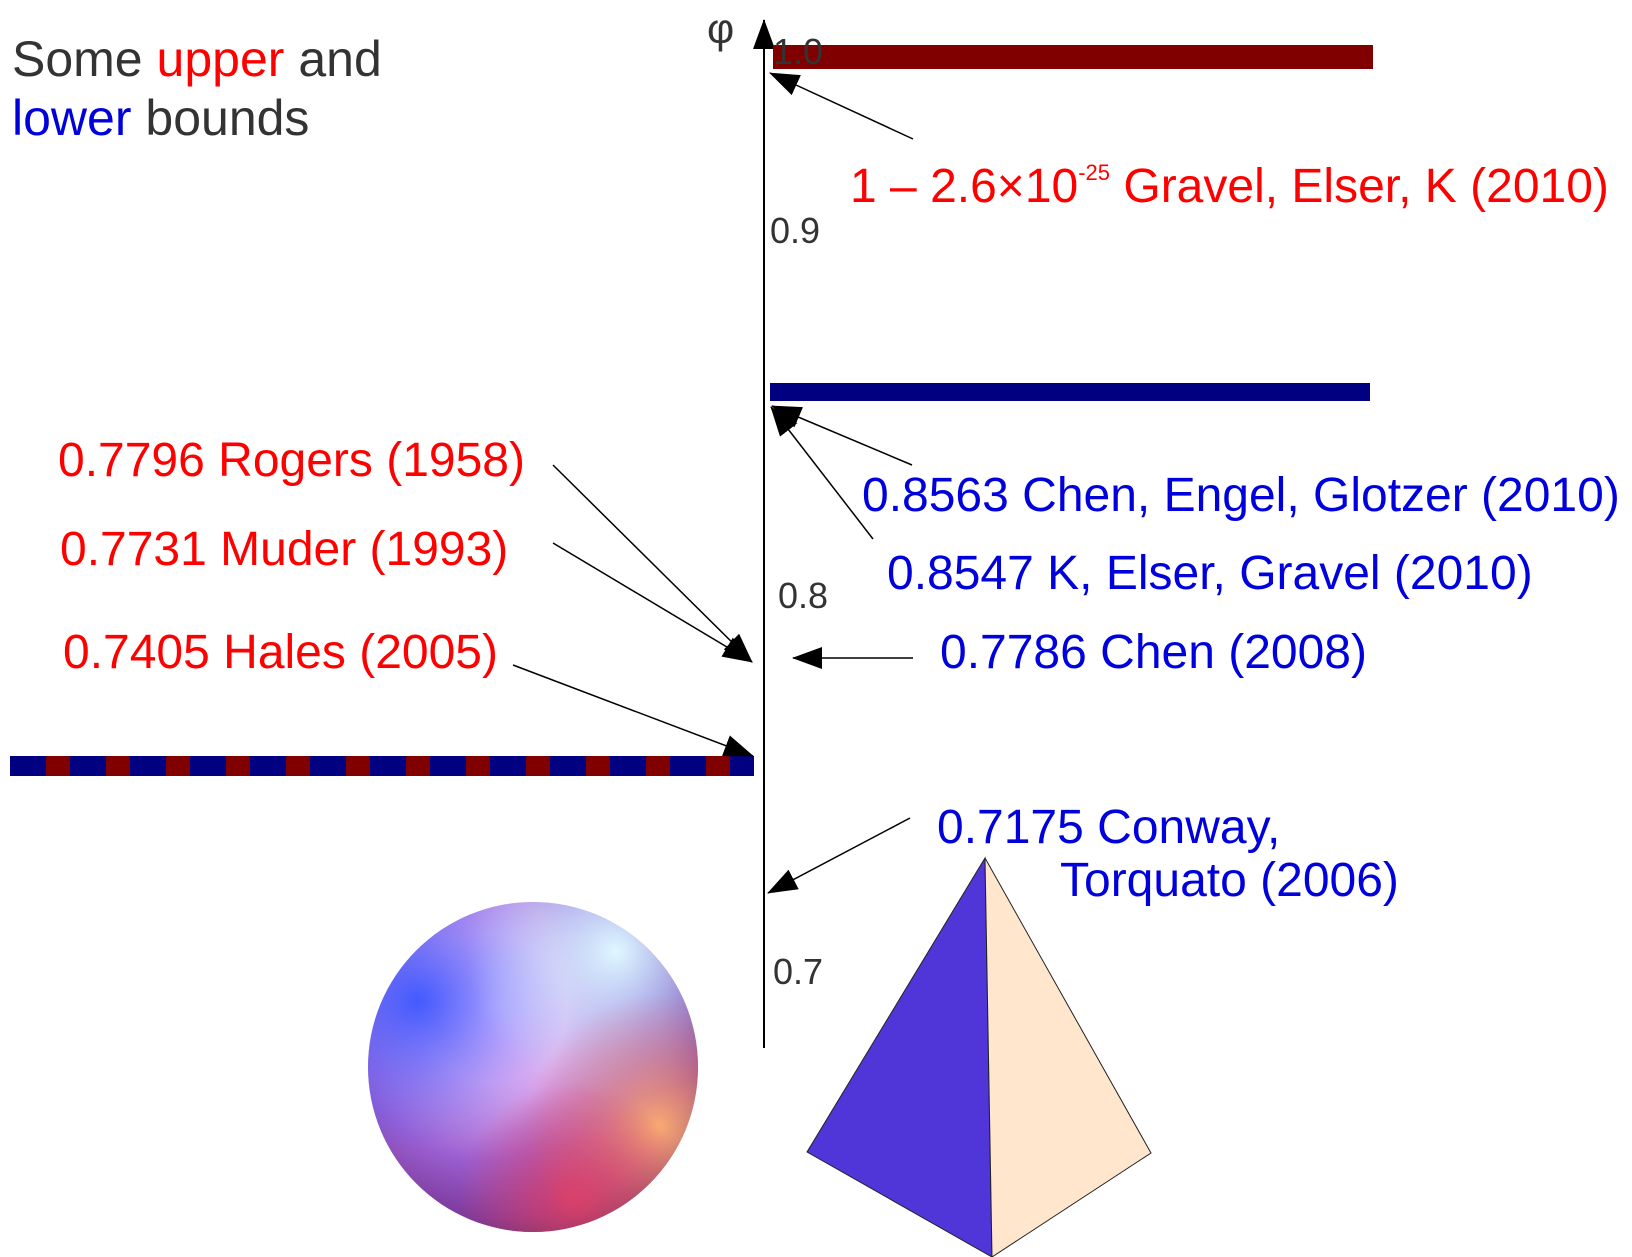  I want to click on label-chen-engel-glotzer: 0.8563 Chen, Engel, Glotzer (2010), so click(1241, 495).